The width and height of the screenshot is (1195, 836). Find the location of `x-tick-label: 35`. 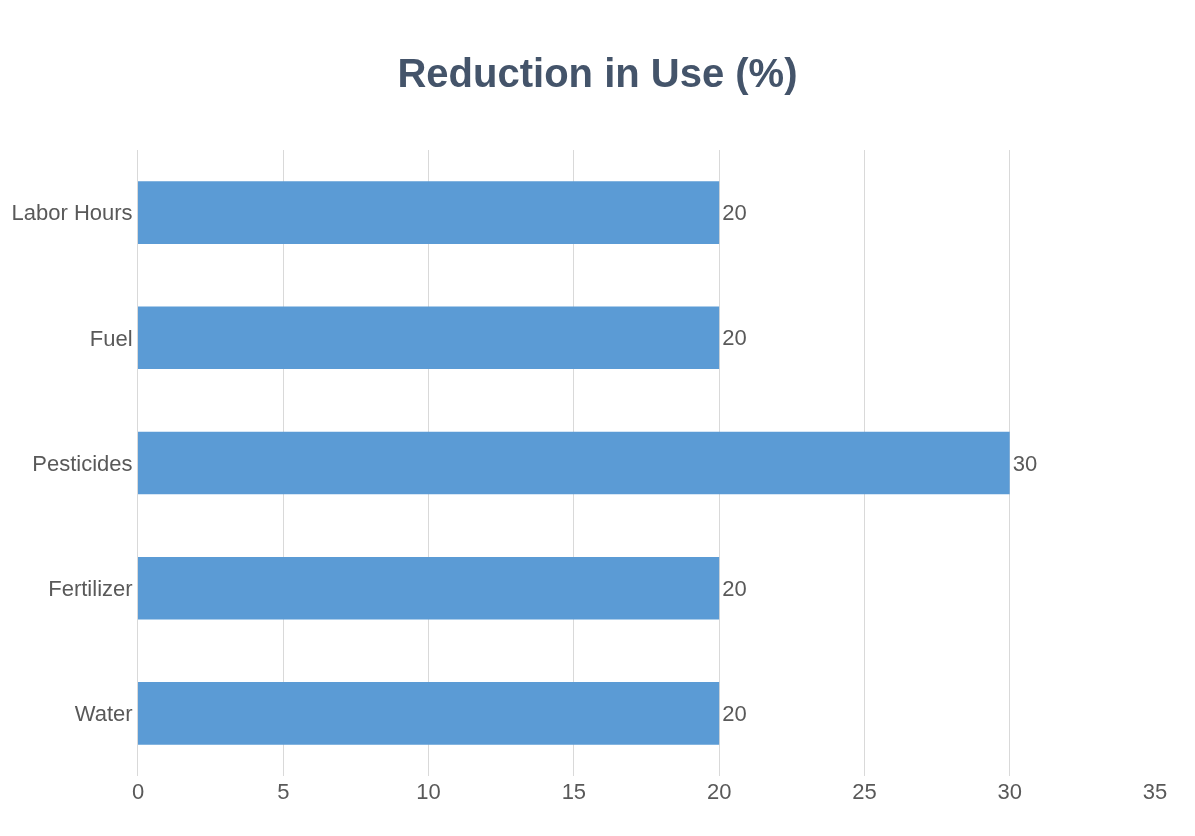

x-tick-label: 35 is located at coordinates (1155, 791).